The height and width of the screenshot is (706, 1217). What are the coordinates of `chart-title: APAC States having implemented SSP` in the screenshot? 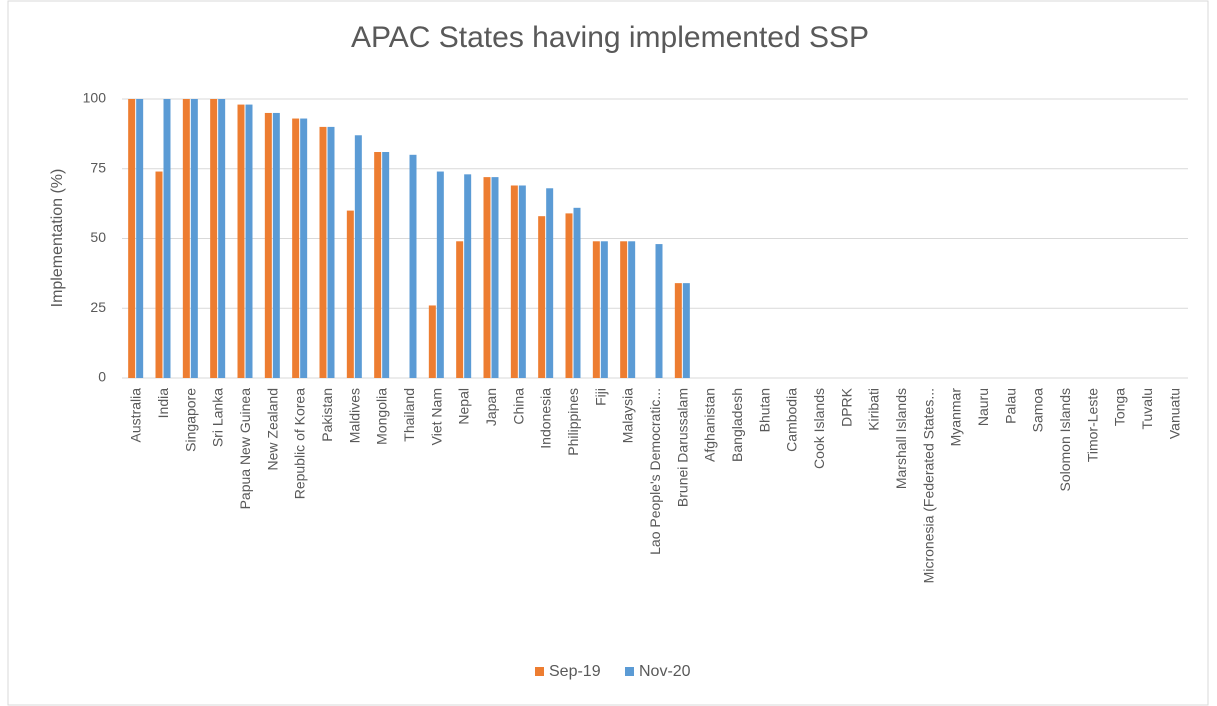 It's located at (610, 37).